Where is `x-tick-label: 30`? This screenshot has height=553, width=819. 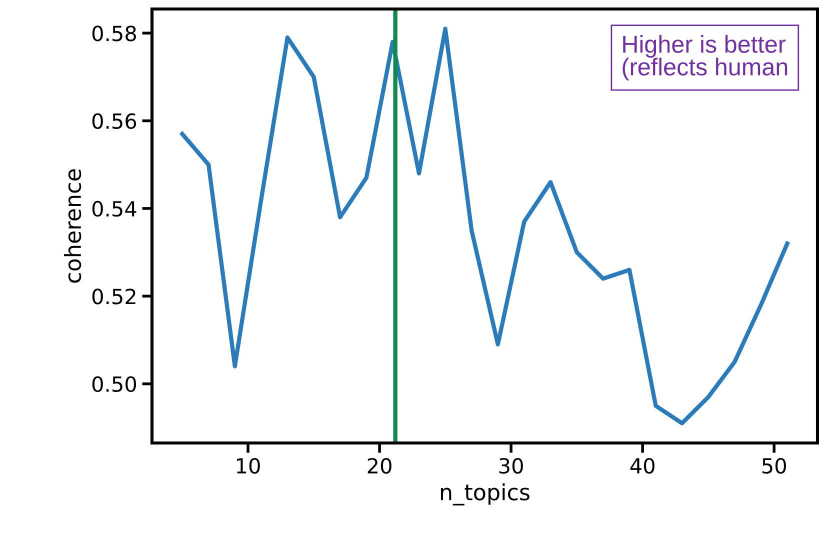 x-tick-label: 30 is located at coordinates (511, 466).